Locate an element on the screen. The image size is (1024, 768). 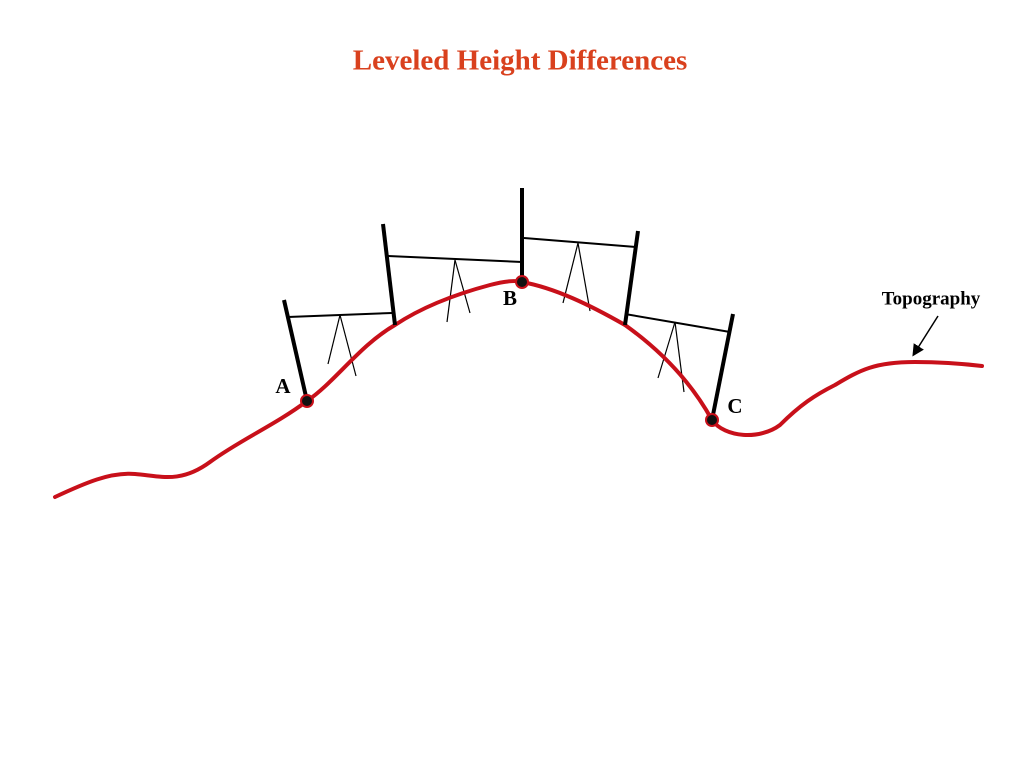
tripods is located at coordinates (506, 317).